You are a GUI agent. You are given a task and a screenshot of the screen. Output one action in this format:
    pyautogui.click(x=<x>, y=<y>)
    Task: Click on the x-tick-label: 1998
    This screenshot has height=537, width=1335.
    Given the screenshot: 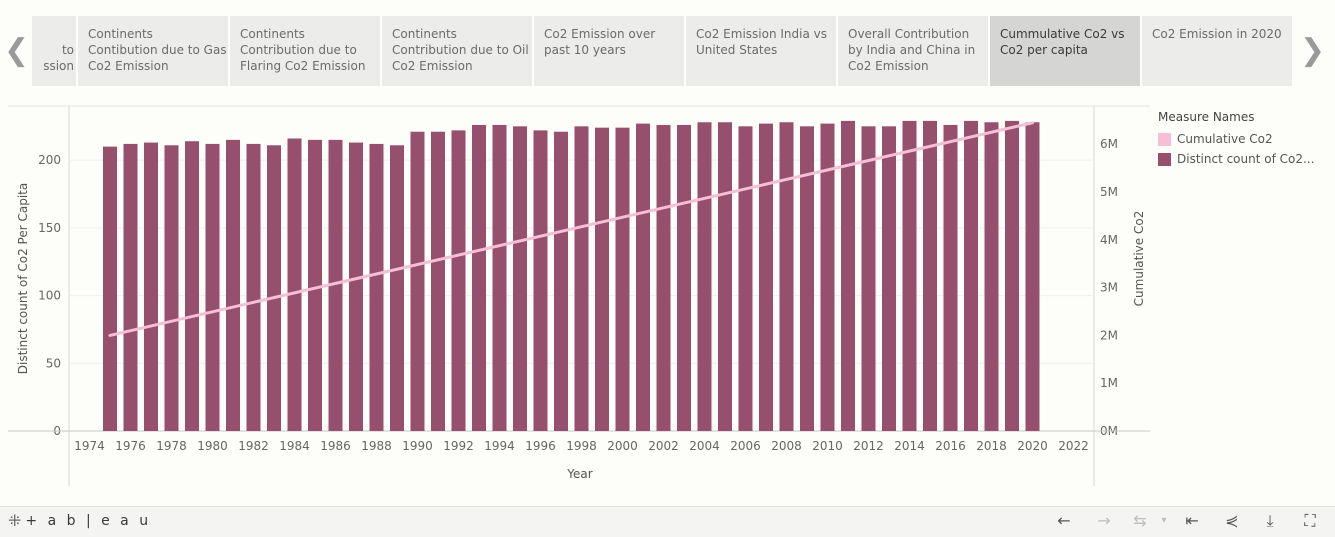 What is the action you would take?
    pyautogui.click(x=581, y=446)
    